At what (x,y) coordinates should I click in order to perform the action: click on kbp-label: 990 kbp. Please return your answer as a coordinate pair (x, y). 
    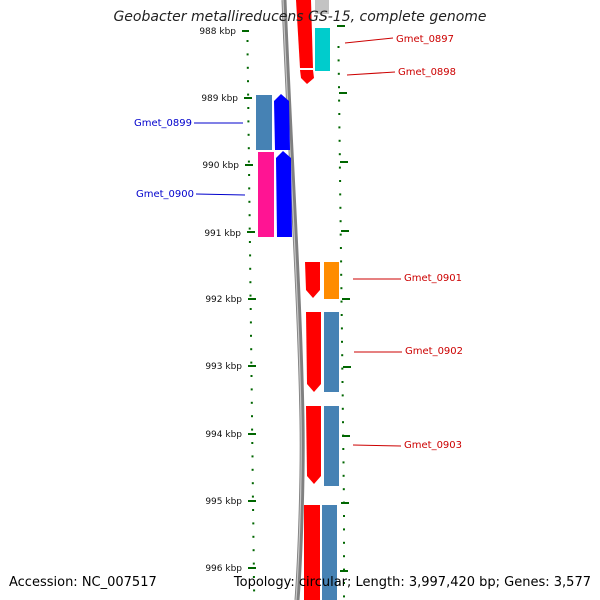
    Looking at the image, I should click on (220, 166).